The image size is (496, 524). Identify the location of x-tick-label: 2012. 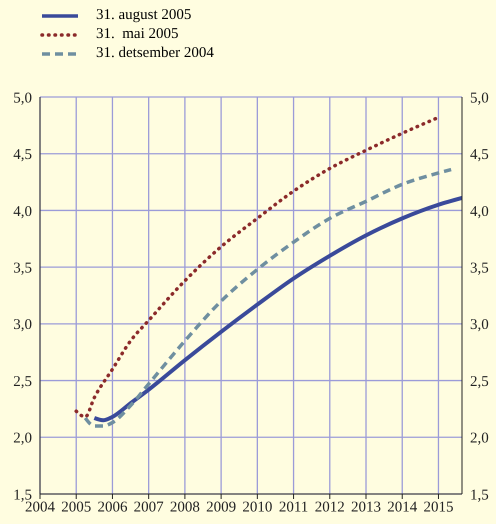
(329, 508).